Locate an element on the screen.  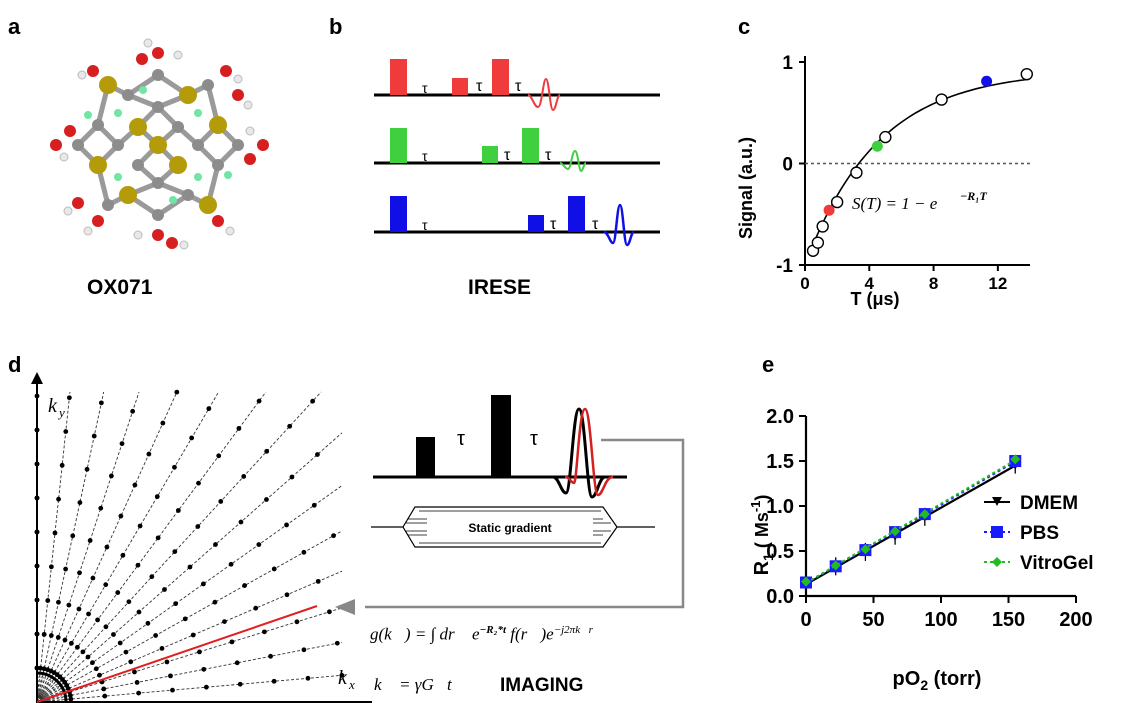
x-axis-label: T (μs) is located at coordinates (874, 299).